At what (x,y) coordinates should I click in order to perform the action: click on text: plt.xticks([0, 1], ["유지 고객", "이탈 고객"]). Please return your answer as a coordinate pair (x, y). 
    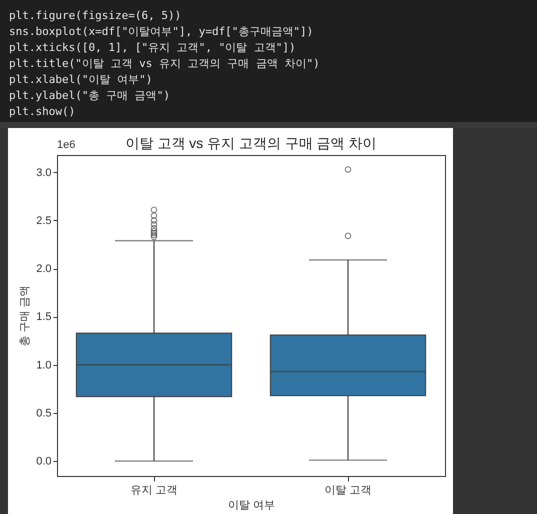
    Looking at the image, I should click on (153, 48).